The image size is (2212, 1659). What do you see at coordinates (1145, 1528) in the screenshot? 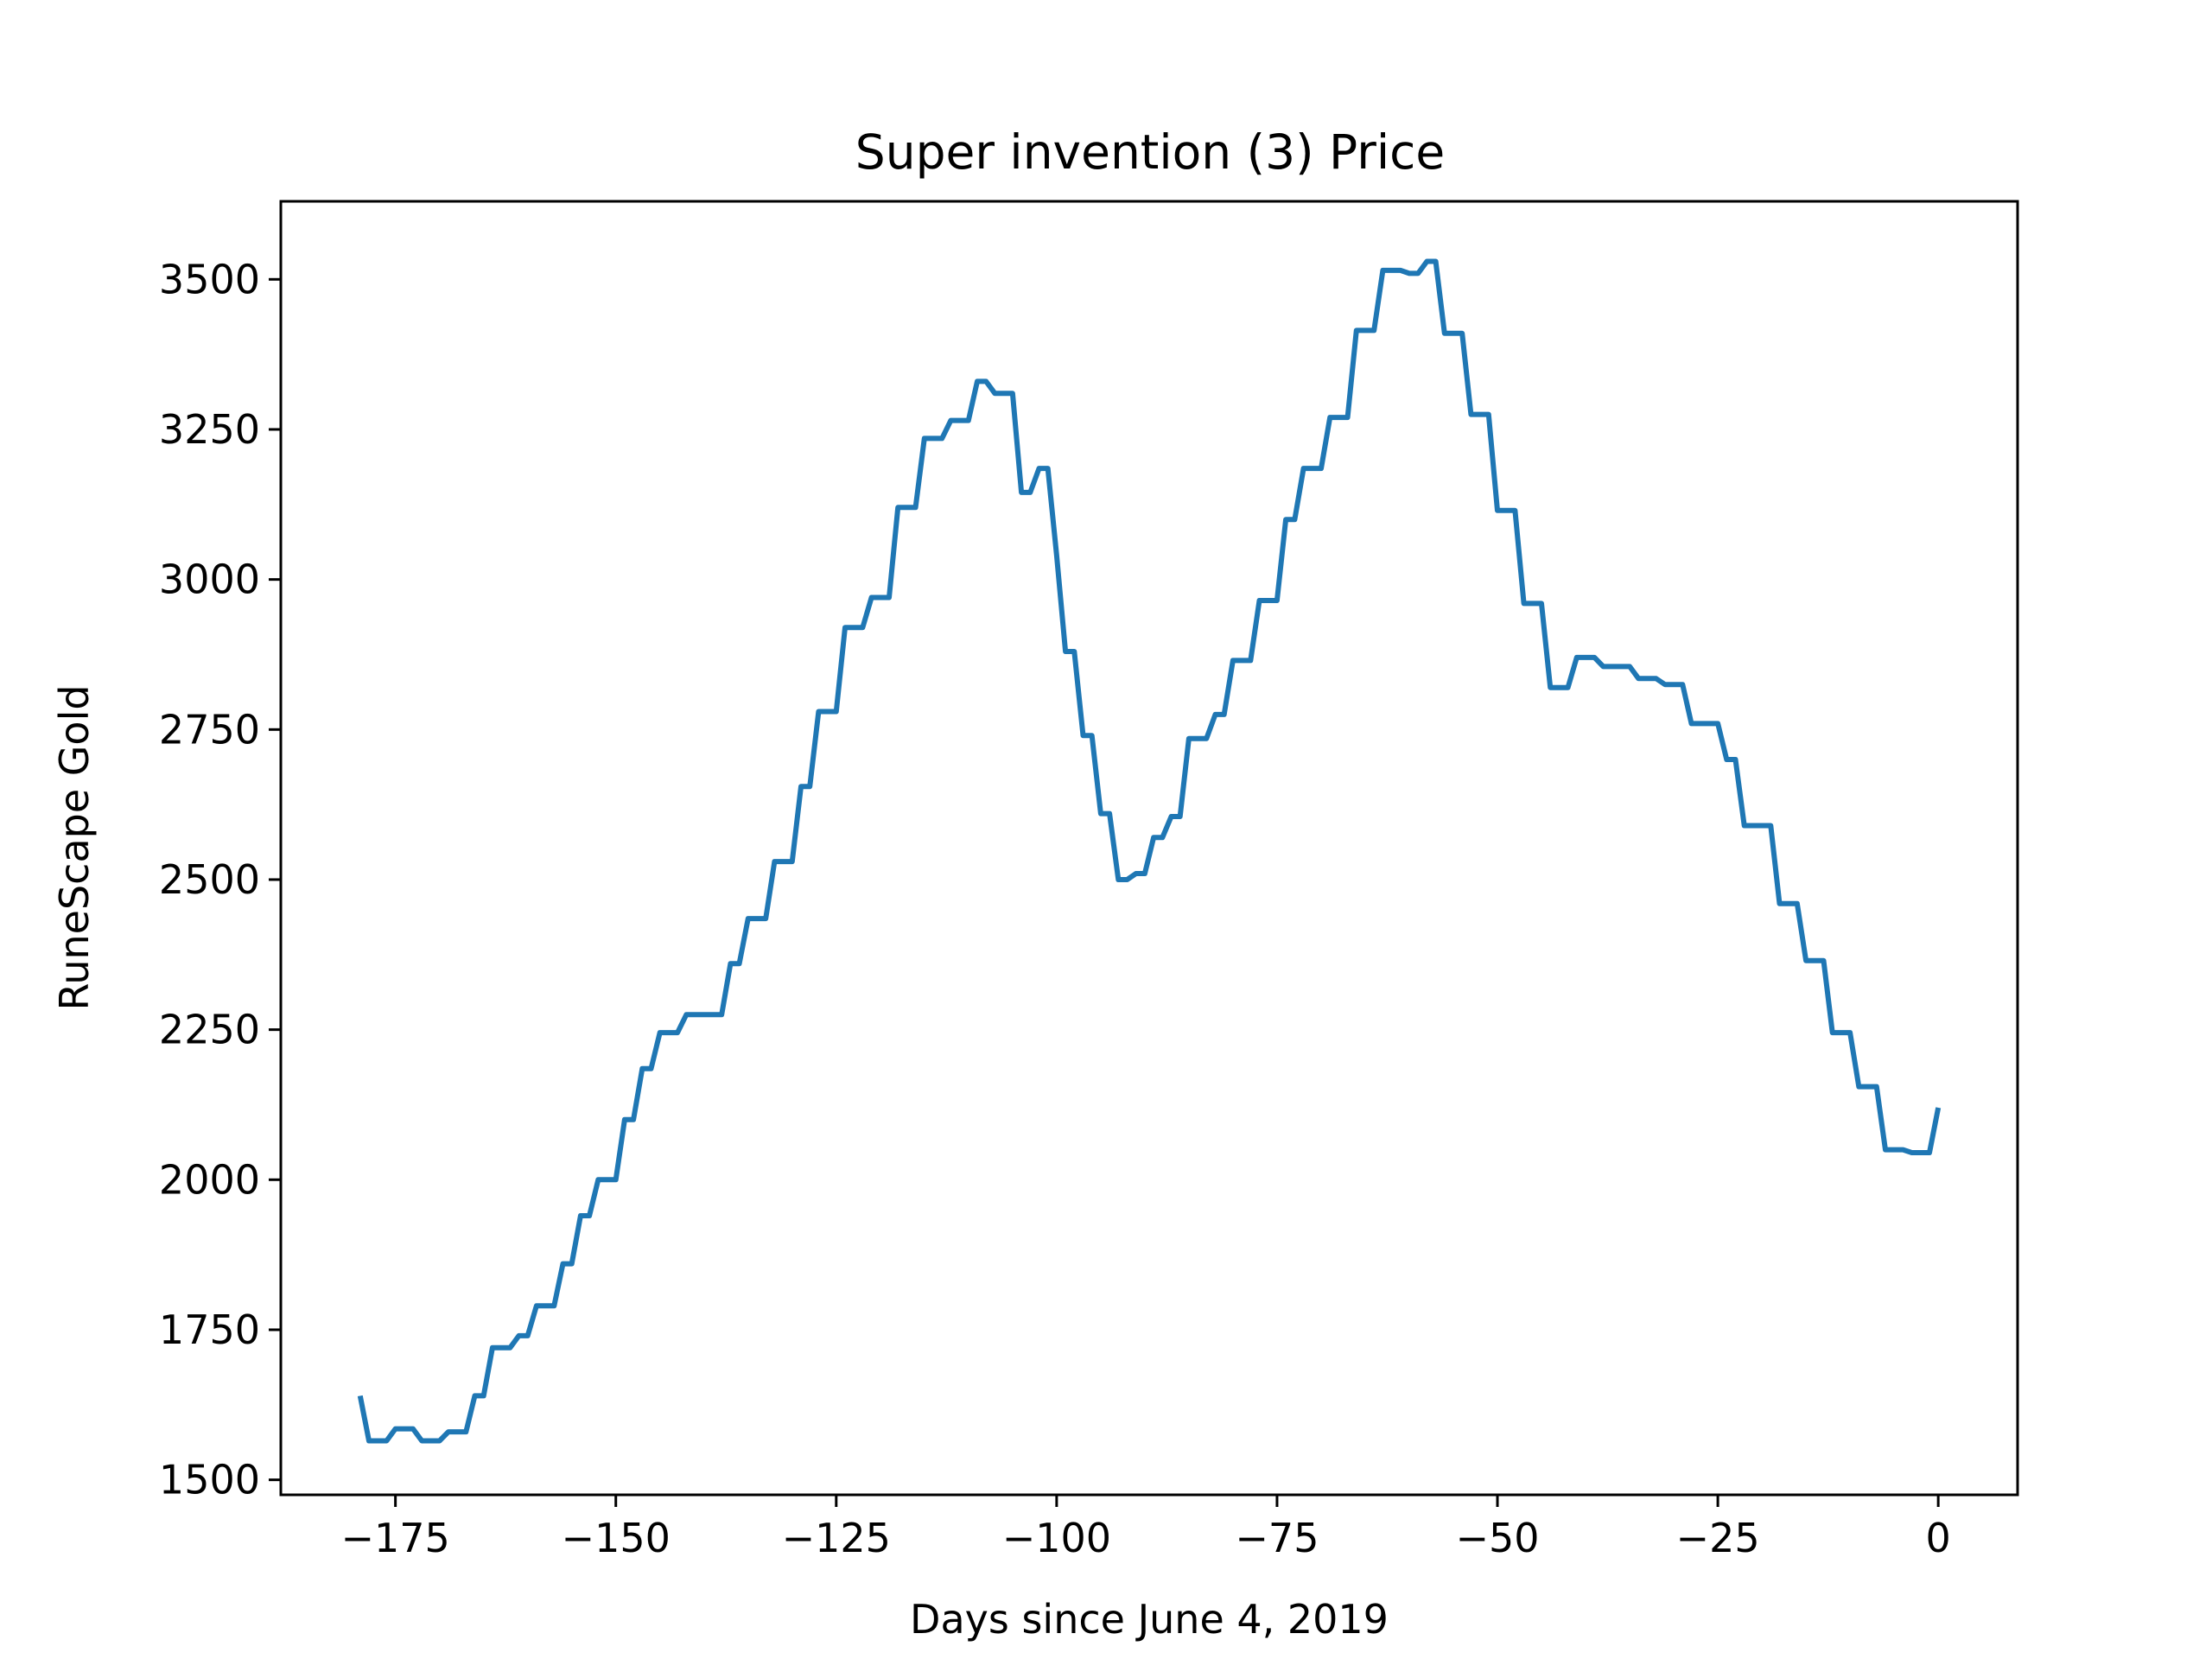
I see `x-axis-ticks: −175 −150 −125 −100 −75 −50 −25 0` at bounding box center [1145, 1528].